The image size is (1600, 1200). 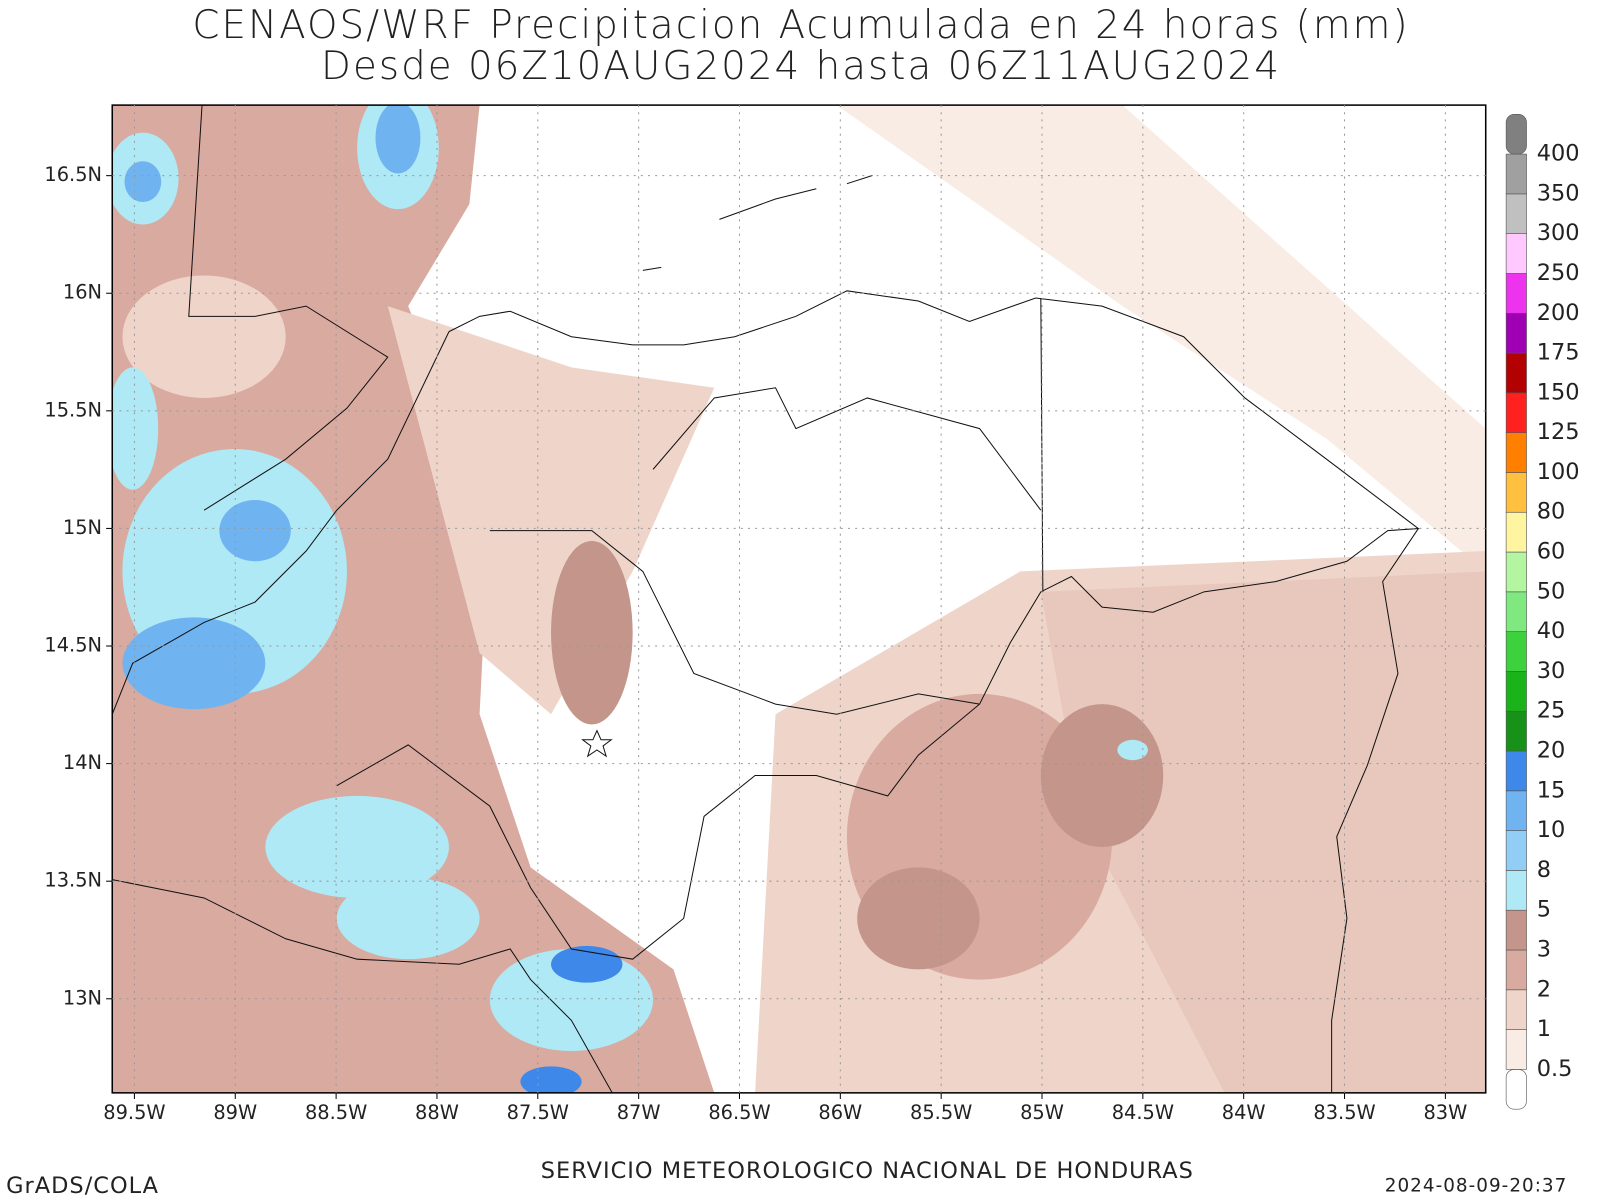 I want to click on colorbar-label: 10, so click(x=1551, y=830).